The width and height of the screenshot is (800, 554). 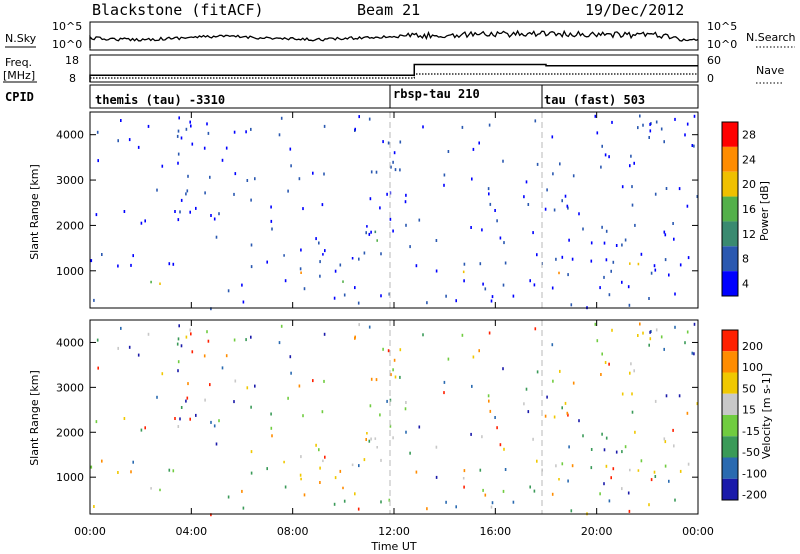 What do you see at coordinates (594, 100) in the screenshot?
I see `cpid-segment-3: tau (fast) 503` at bounding box center [594, 100].